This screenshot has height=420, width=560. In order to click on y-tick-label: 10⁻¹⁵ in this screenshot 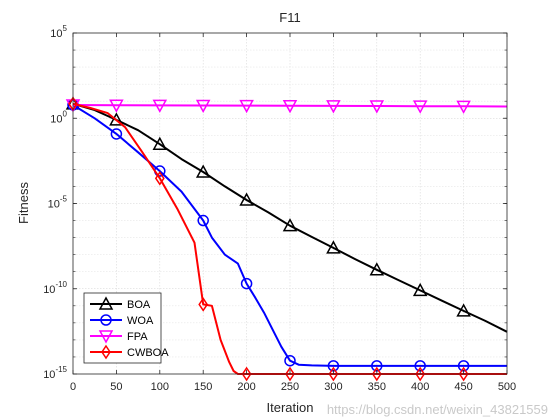, I will do `click(55, 373)`.